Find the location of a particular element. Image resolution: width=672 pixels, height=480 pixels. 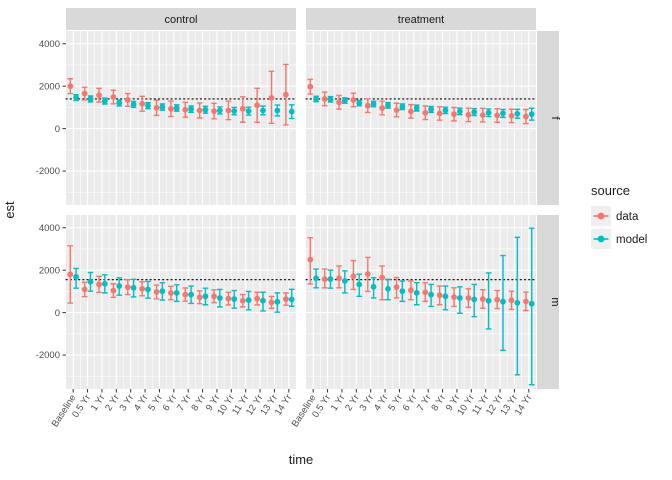

y-tick-label: -2000 is located at coordinates (48, 171).